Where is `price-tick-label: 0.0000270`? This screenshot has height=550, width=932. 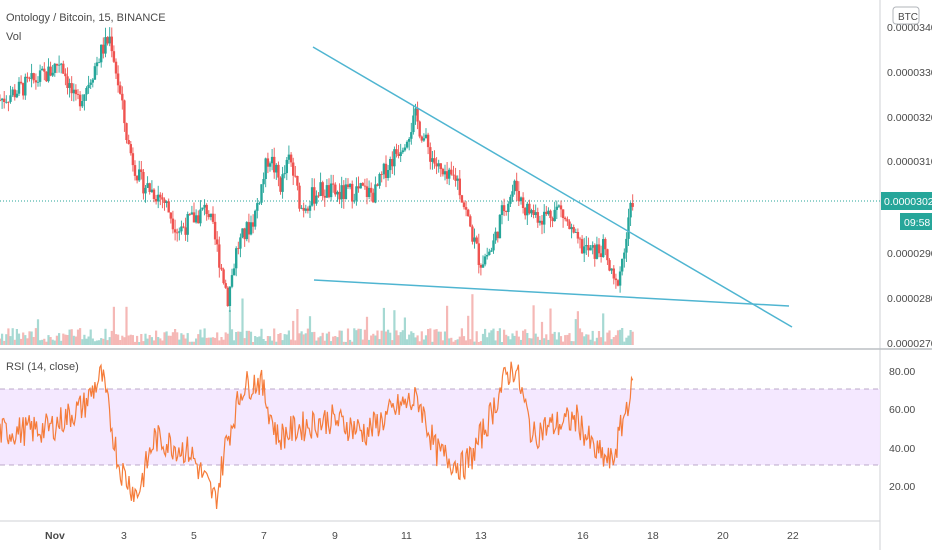
price-tick-label: 0.0000270 is located at coordinates (909, 344).